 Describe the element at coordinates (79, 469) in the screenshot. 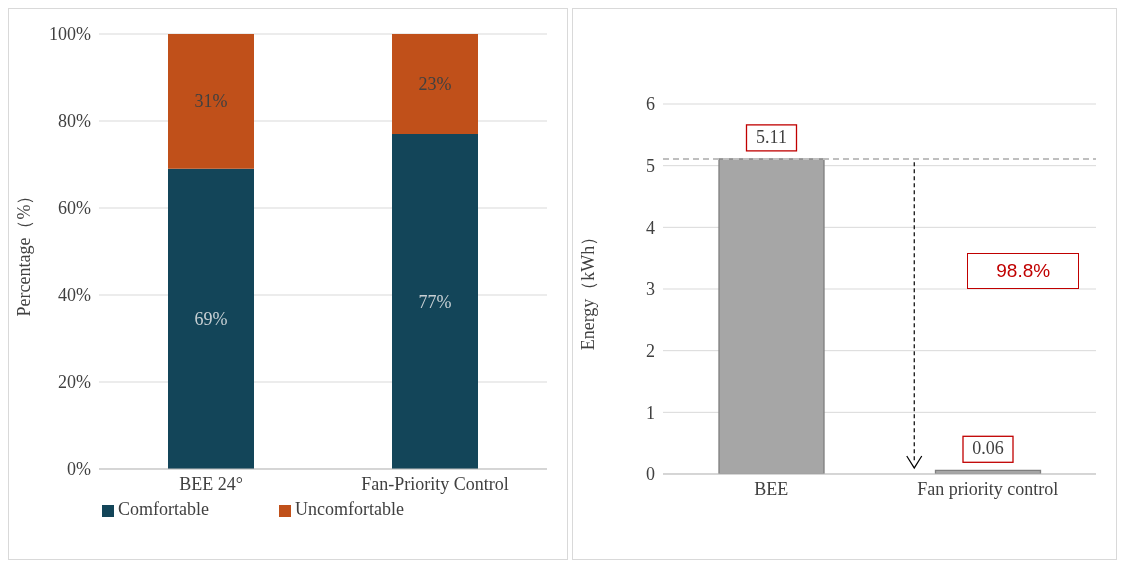

I see `y-tick-label: 0%` at that location.